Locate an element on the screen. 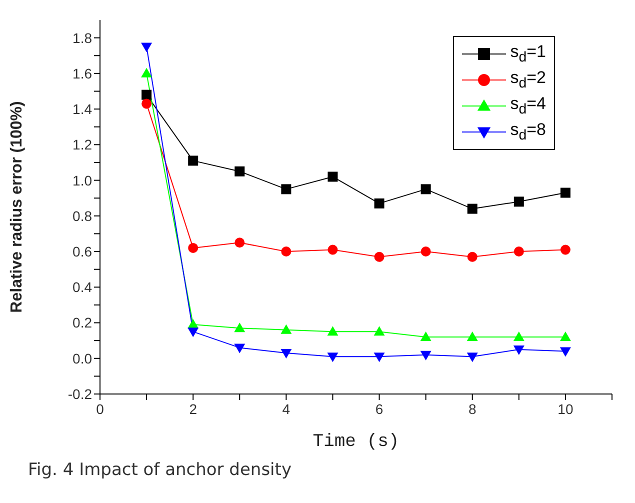  y-tick-label: 1.4 is located at coordinates (82, 109).